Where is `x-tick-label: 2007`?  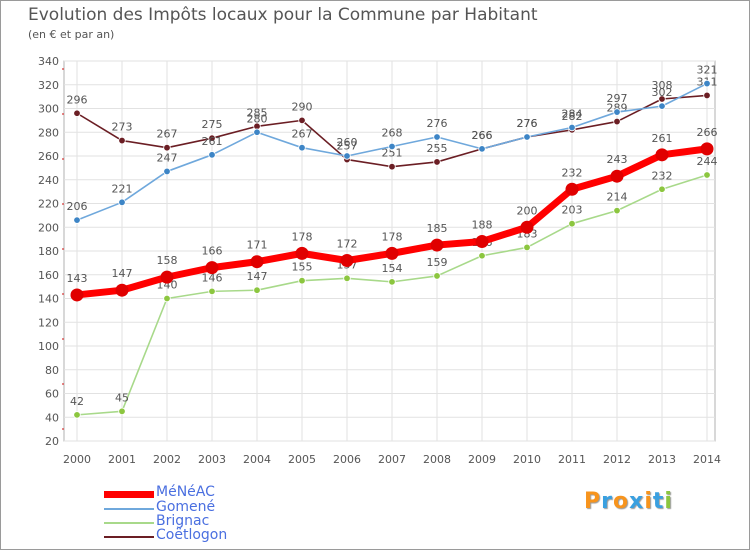
x-tick-label: 2007 is located at coordinates (392, 459).